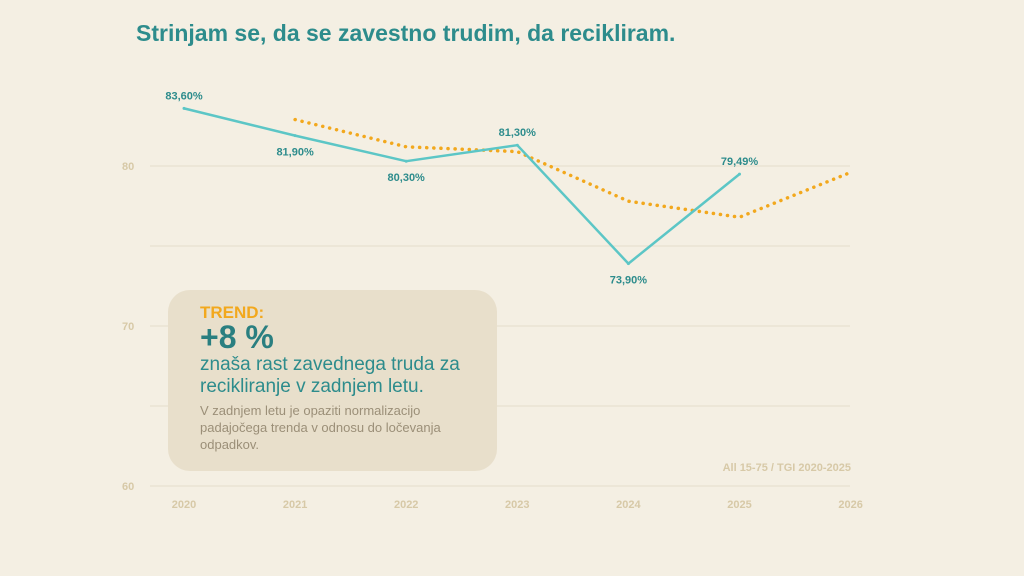  Describe the element at coordinates (573, 168) in the screenshot. I see `trend-series-line` at that location.